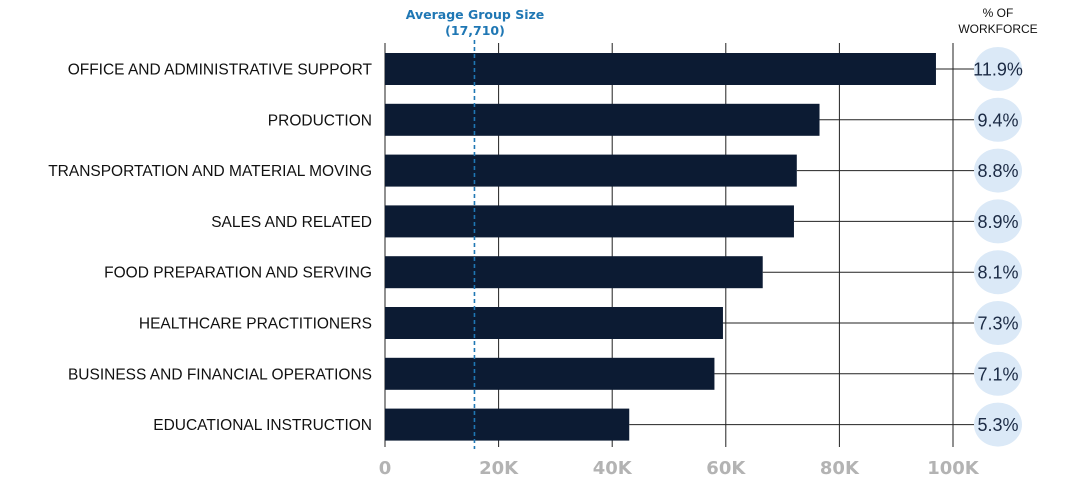 The image size is (1069, 498). What do you see at coordinates (475, 30) in the screenshot?
I see `average-label-line2: (17,710)` at bounding box center [475, 30].